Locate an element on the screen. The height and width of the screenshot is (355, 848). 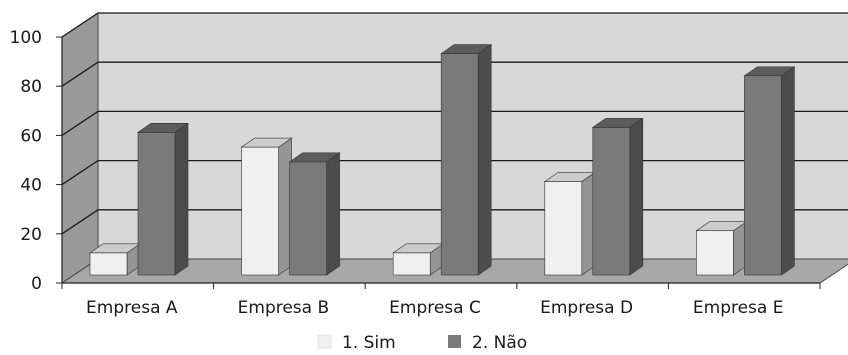
bar-sim-empresa-e is located at coordinates (721, 248).